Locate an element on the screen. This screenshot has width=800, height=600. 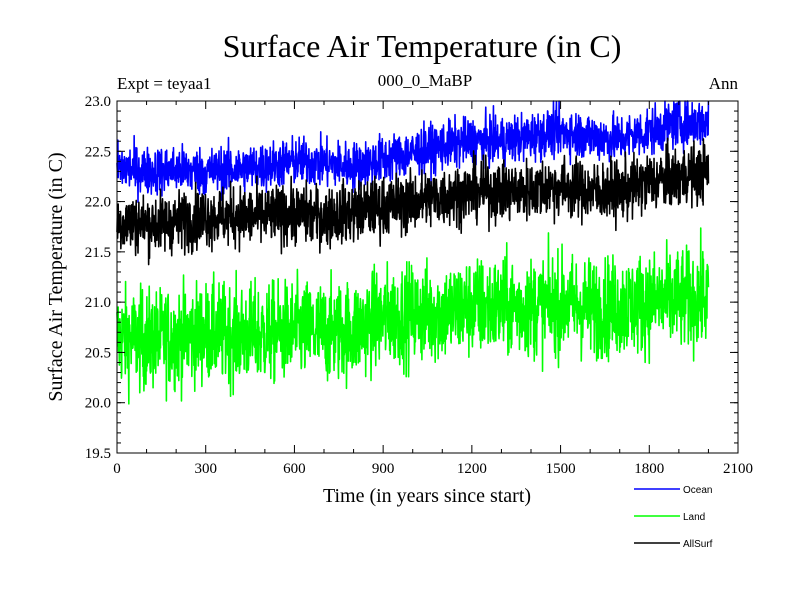
period-label: 000_0_MaBP is located at coordinates (425, 80).